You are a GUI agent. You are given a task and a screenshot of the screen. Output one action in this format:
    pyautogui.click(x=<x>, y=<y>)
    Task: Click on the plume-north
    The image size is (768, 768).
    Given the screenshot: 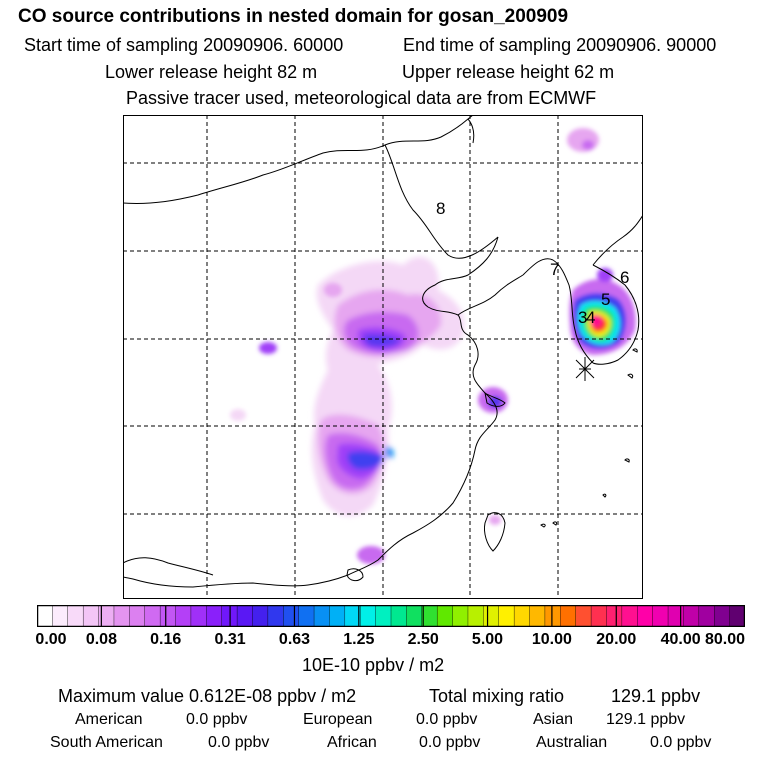 What is the action you would take?
    pyautogui.click(x=333, y=290)
    